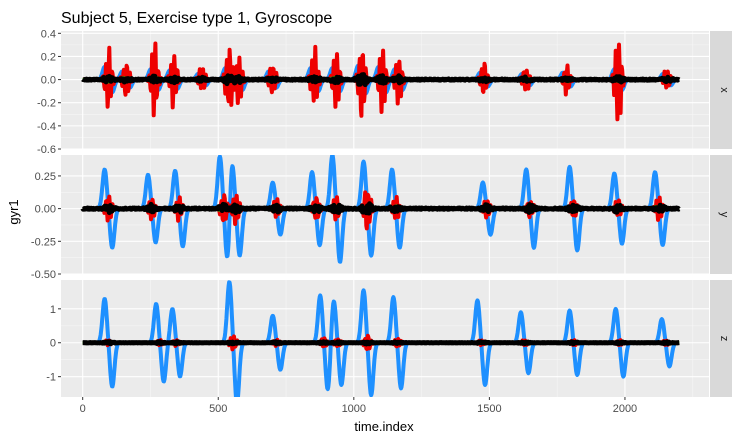  I want to click on facet-strip-label: z, so click(724, 339).